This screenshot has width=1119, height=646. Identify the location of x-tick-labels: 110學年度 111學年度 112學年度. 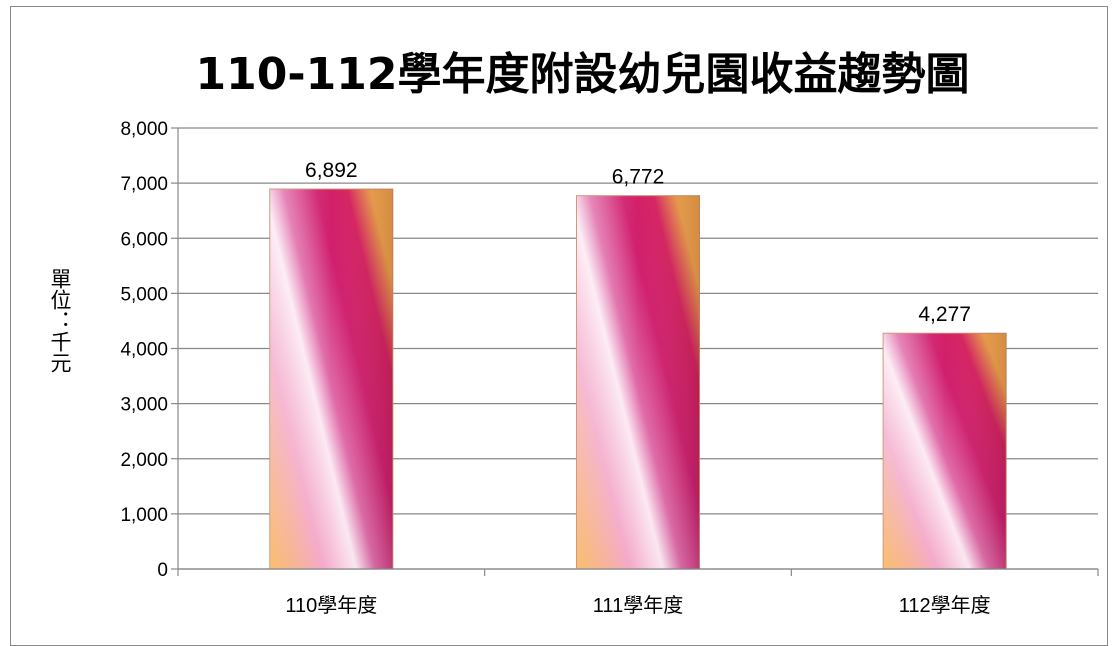
(637, 605).